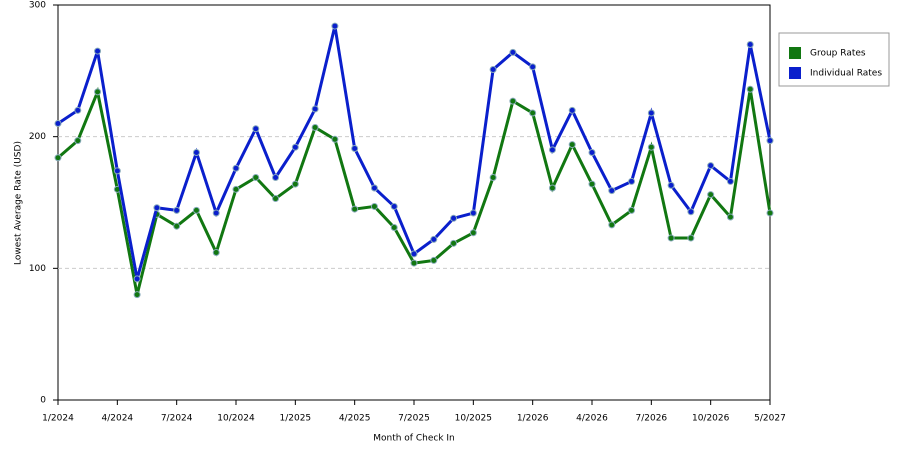  I want to click on legend-label: Individual Rates, so click(846, 74).